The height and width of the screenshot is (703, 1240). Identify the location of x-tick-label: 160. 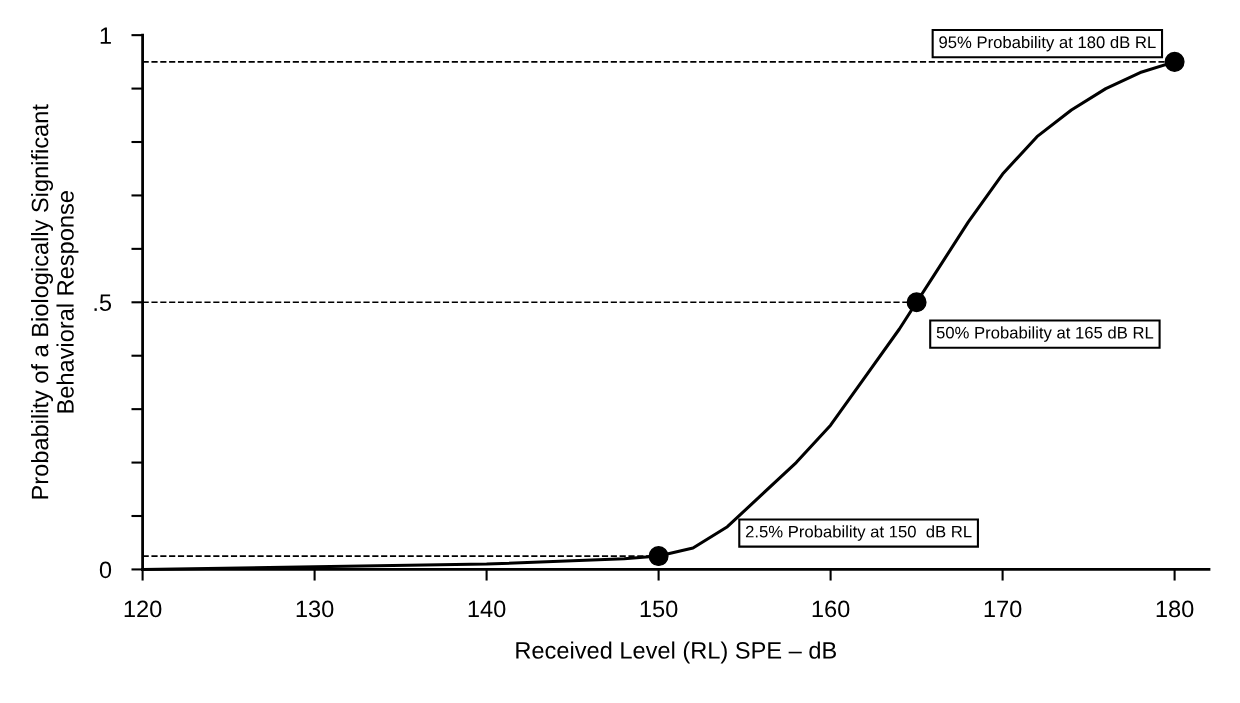
(831, 609).